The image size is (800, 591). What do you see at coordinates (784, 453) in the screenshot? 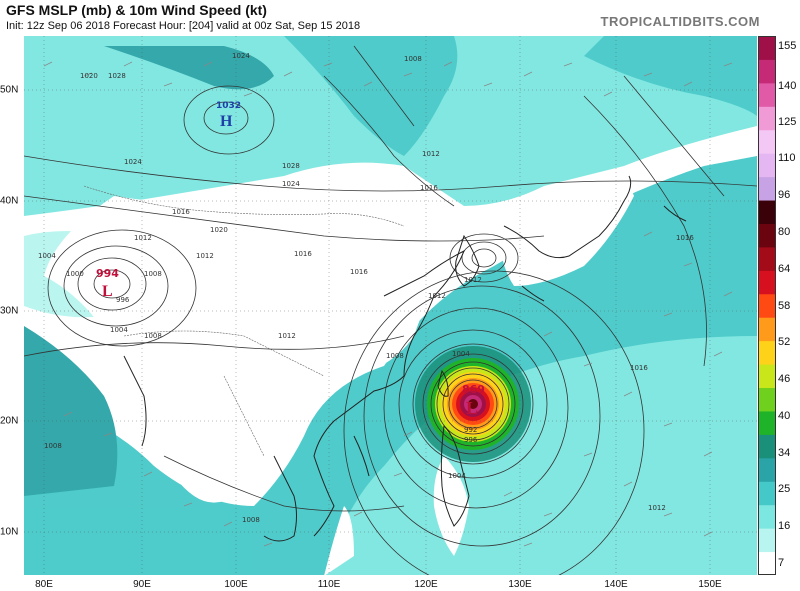
I see `colorbar-tick: 34` at bounding box center [784, 453].